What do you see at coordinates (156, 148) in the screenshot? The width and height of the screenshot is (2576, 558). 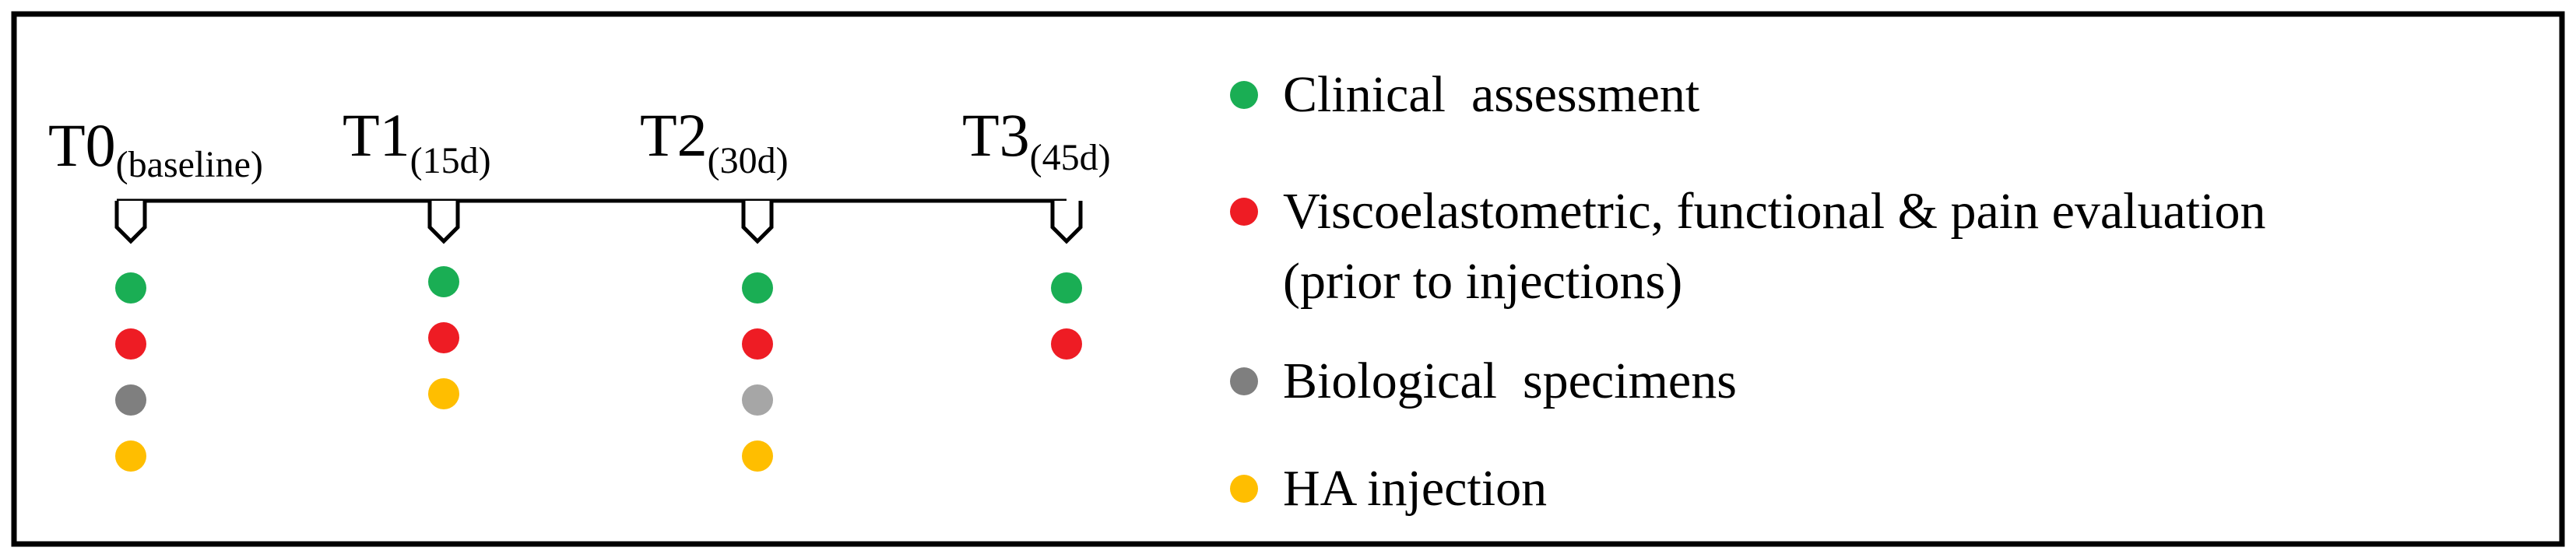 I see `timepoint-label-t0: T0(baseline)` at bounding box center [156, 148].